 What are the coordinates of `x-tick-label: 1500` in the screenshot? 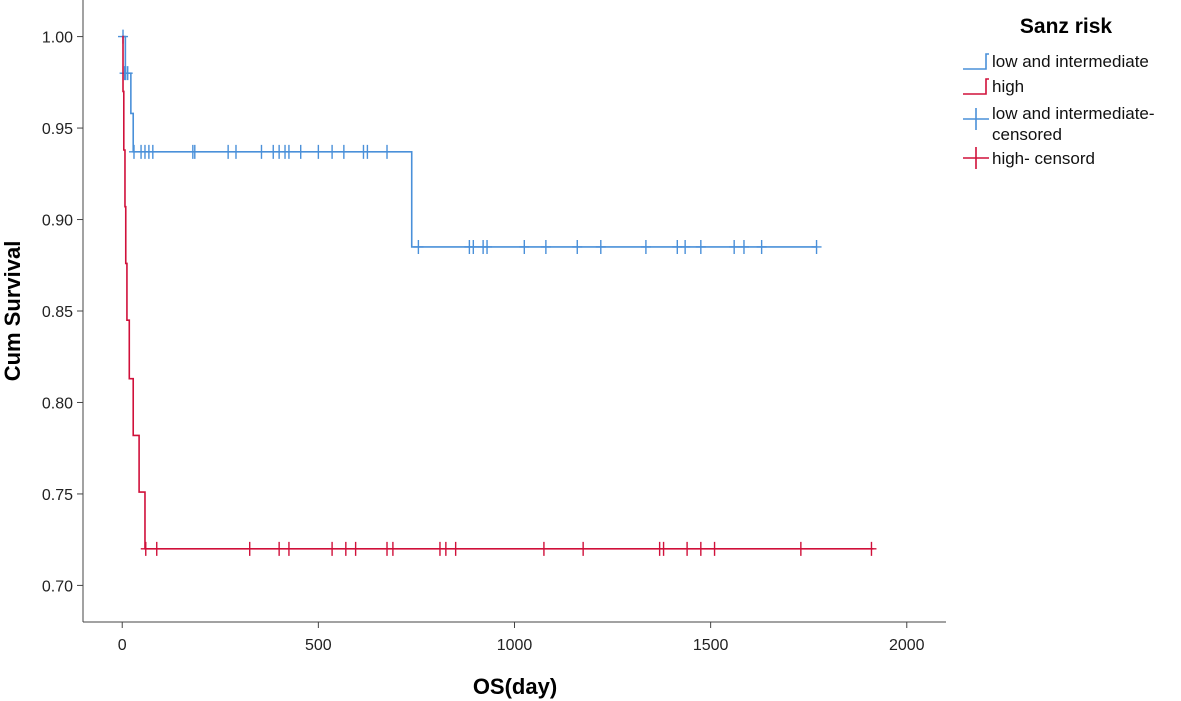 It's located at (711, 645).